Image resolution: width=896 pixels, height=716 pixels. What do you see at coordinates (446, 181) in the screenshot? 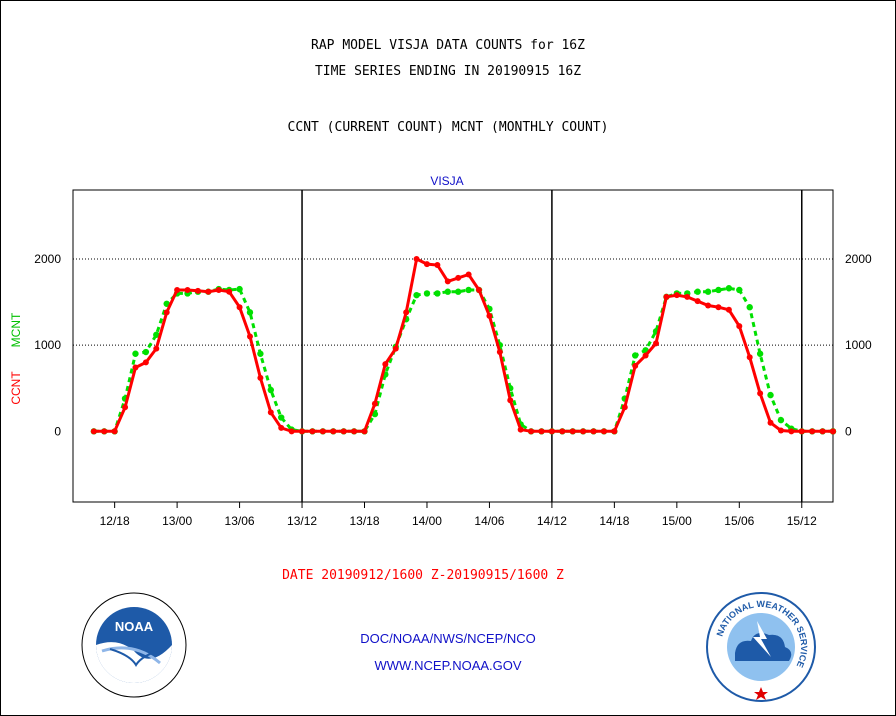
I see `station-label: VISJA` at bounding box center [446, 181].